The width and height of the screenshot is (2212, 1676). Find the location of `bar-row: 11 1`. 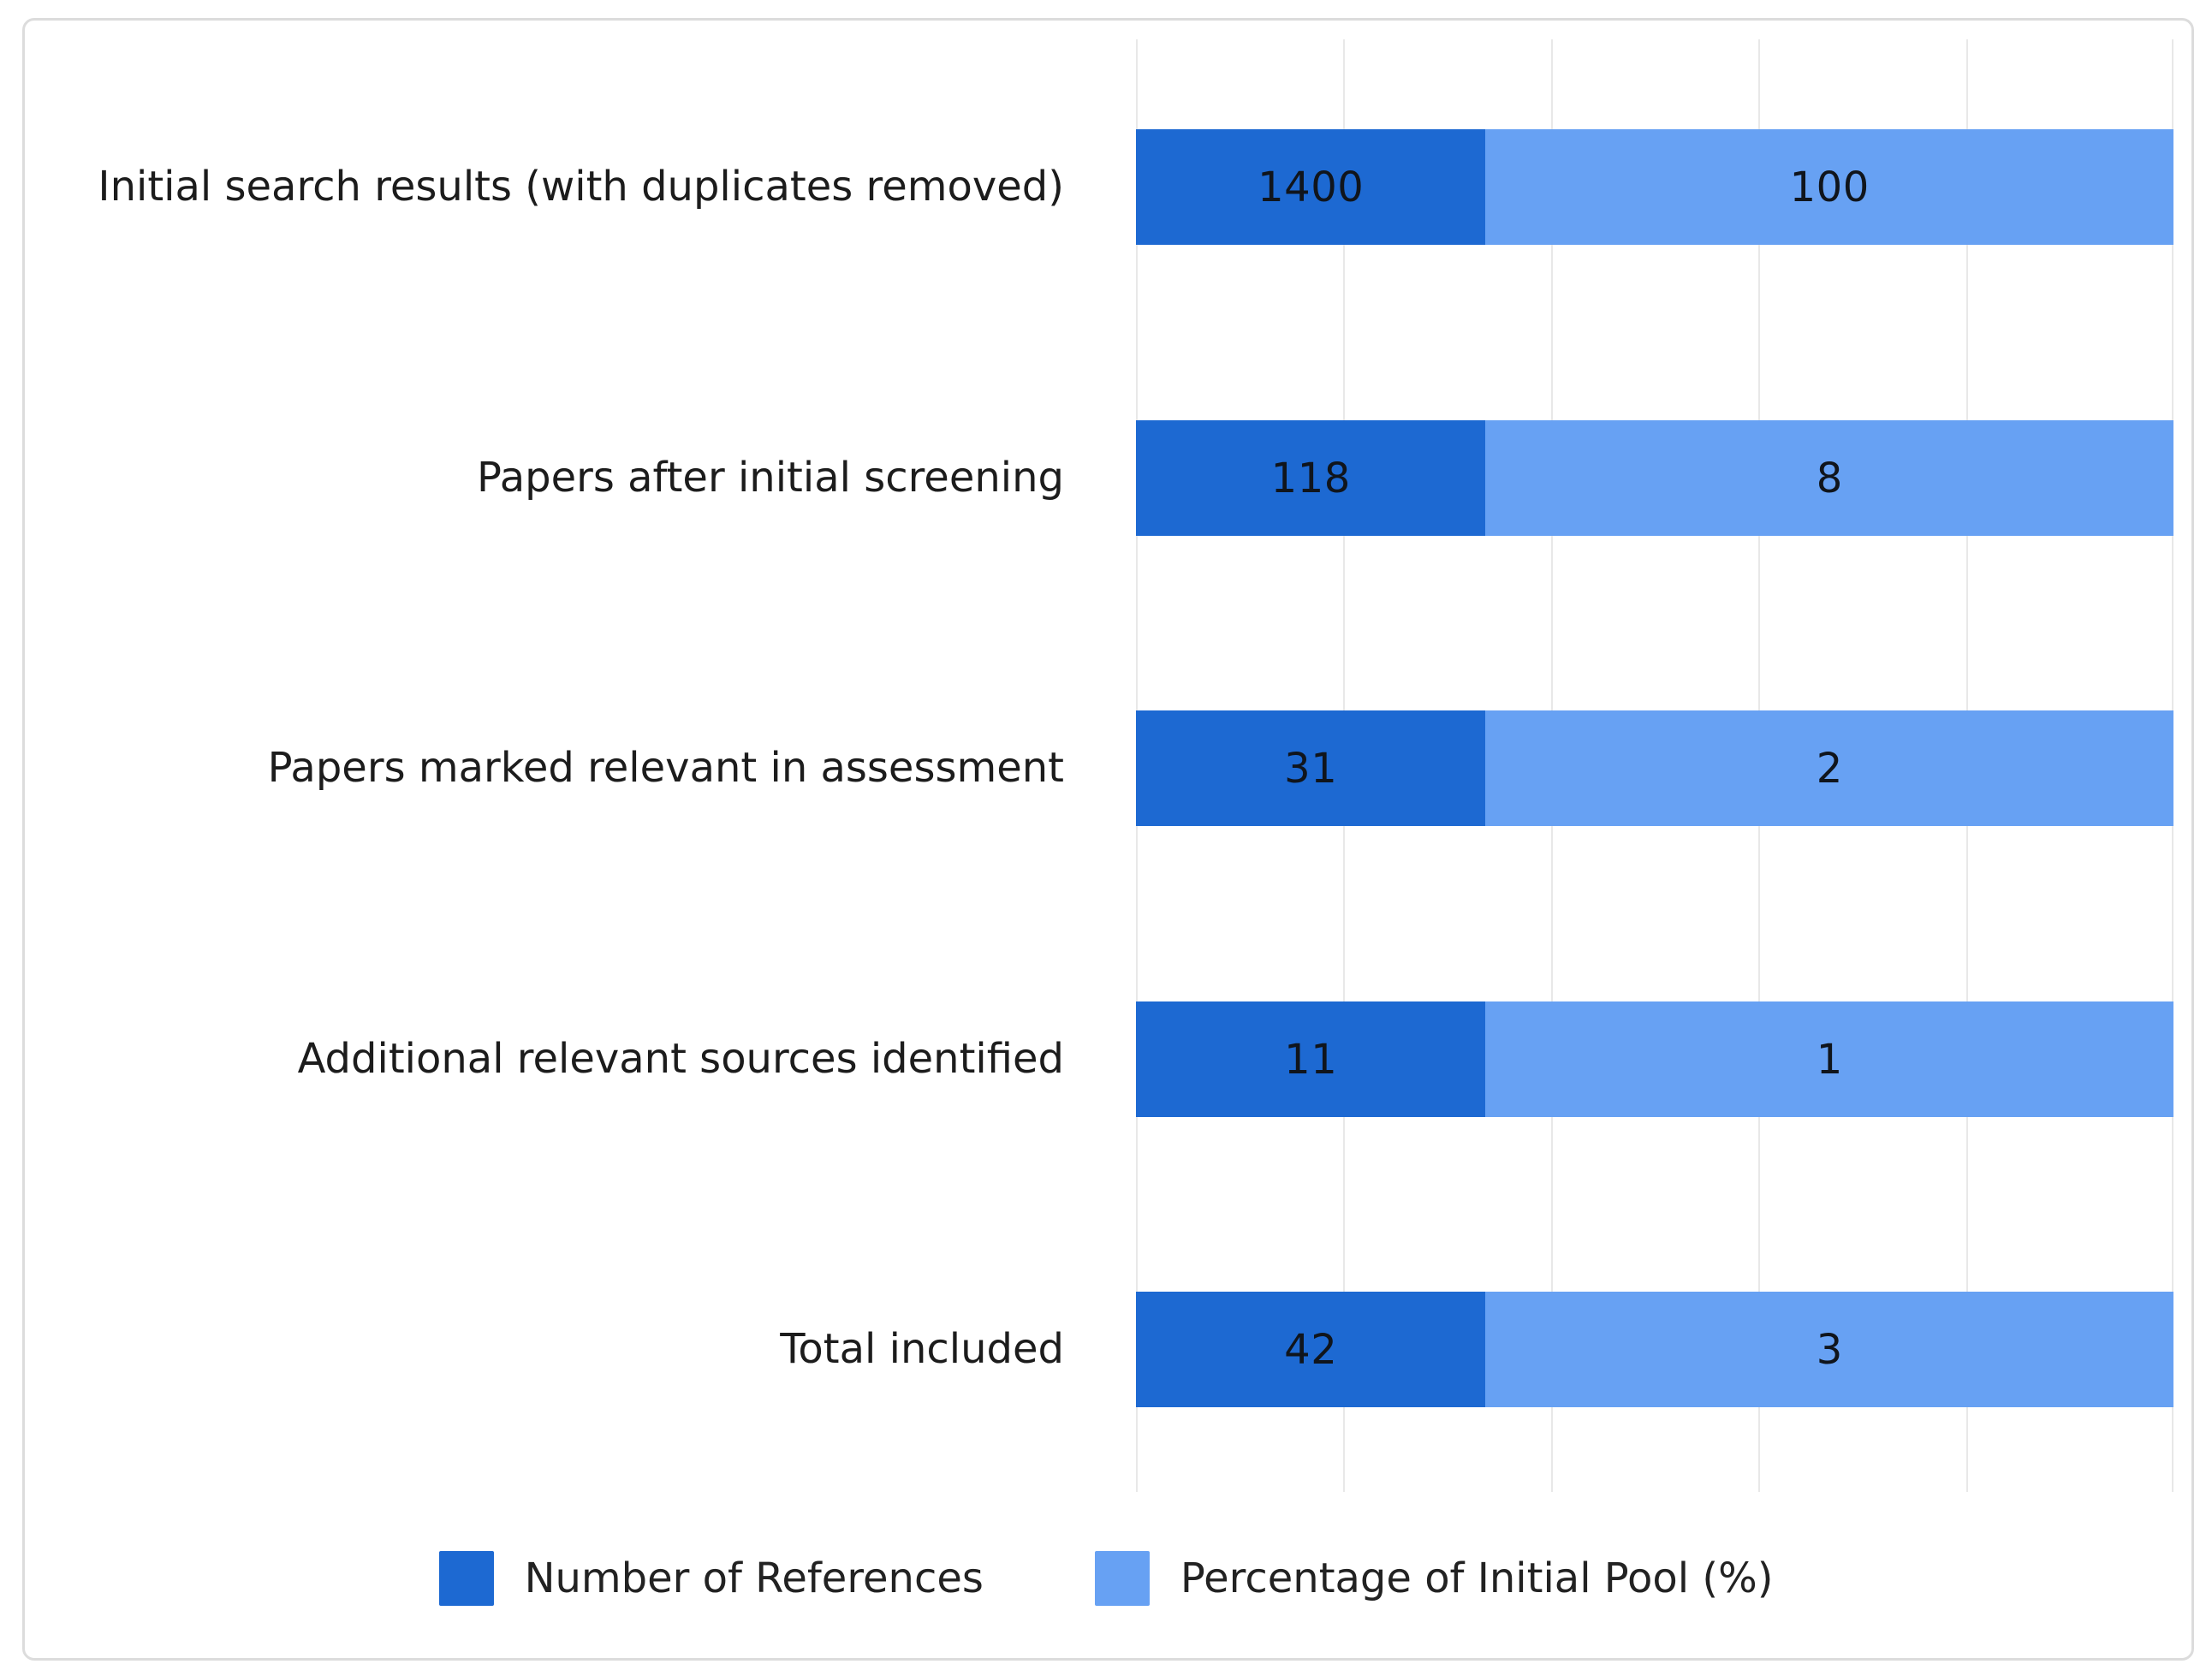

bar-row: 11 1 is located at coordinates (1654, 1059).